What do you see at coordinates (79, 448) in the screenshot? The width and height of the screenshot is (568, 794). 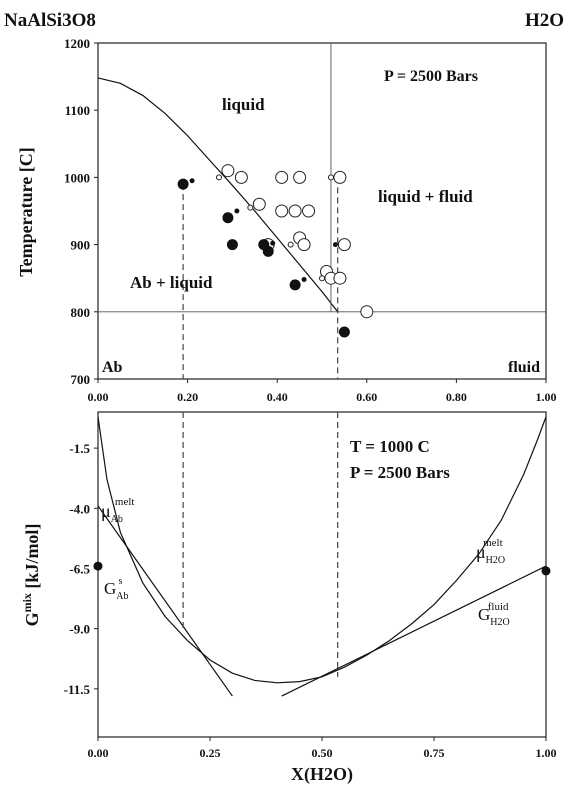 I see `bottom-y-tick-label: -1.5` at bounding box center [79, 448].